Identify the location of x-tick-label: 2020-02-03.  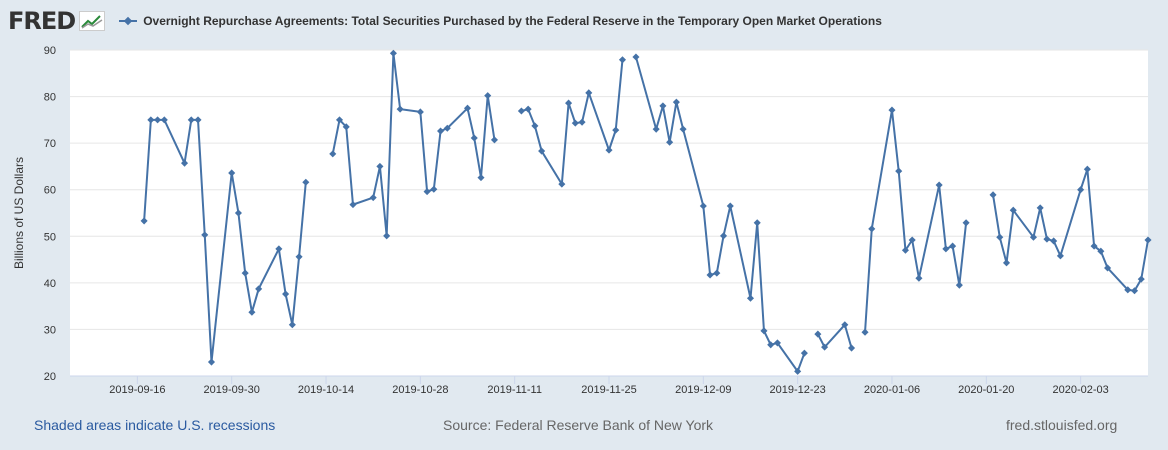
(1080, 390).